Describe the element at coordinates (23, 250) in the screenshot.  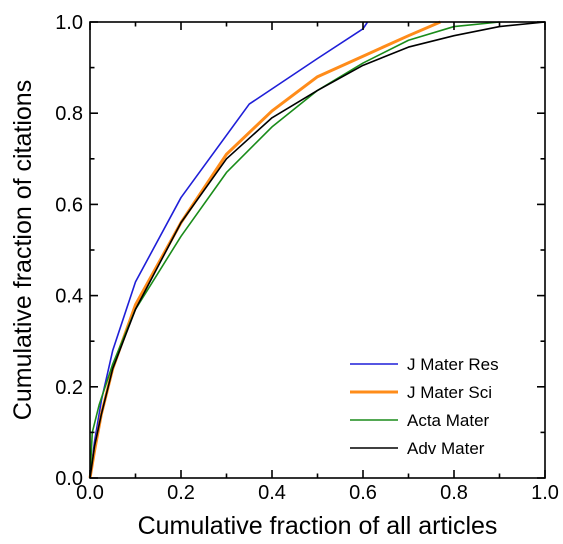
I see `y-axis-title: Cumulative fraction of citations` at that location.